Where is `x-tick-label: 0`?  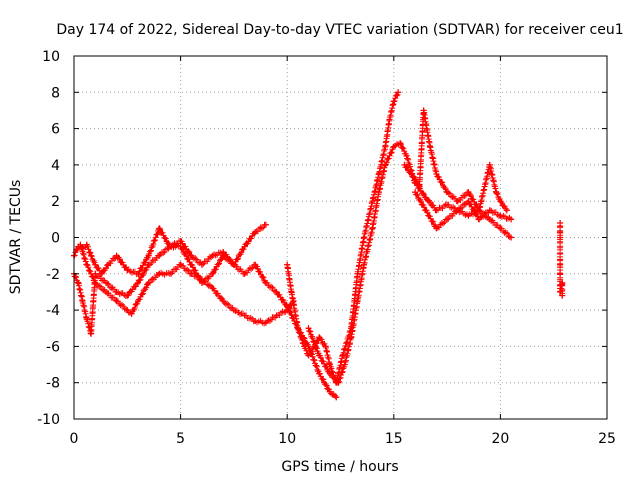
x-tick-label: 0 is located at coordinates (74, 439).